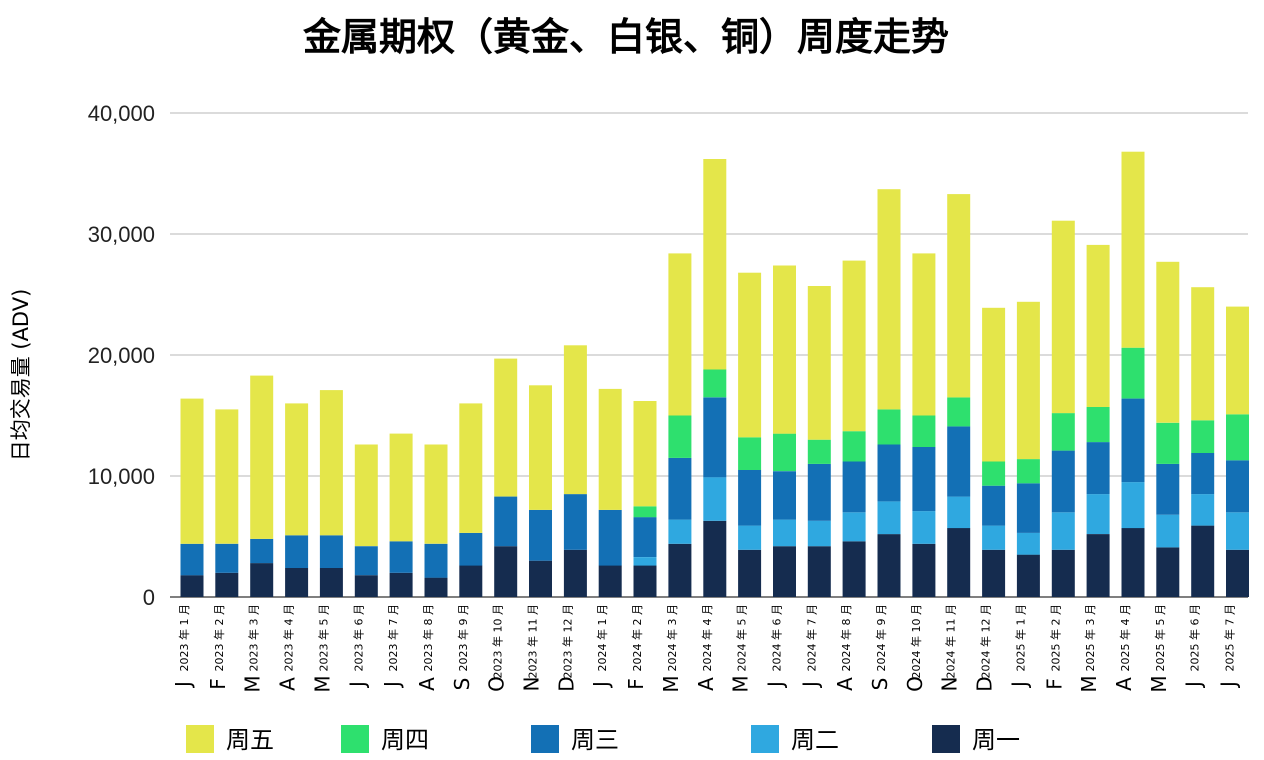 Image resolution: width=1264 pixels, height=760 pixels. I want to click on x-tick-label: 2024 年 8 月, so click(846, 637).